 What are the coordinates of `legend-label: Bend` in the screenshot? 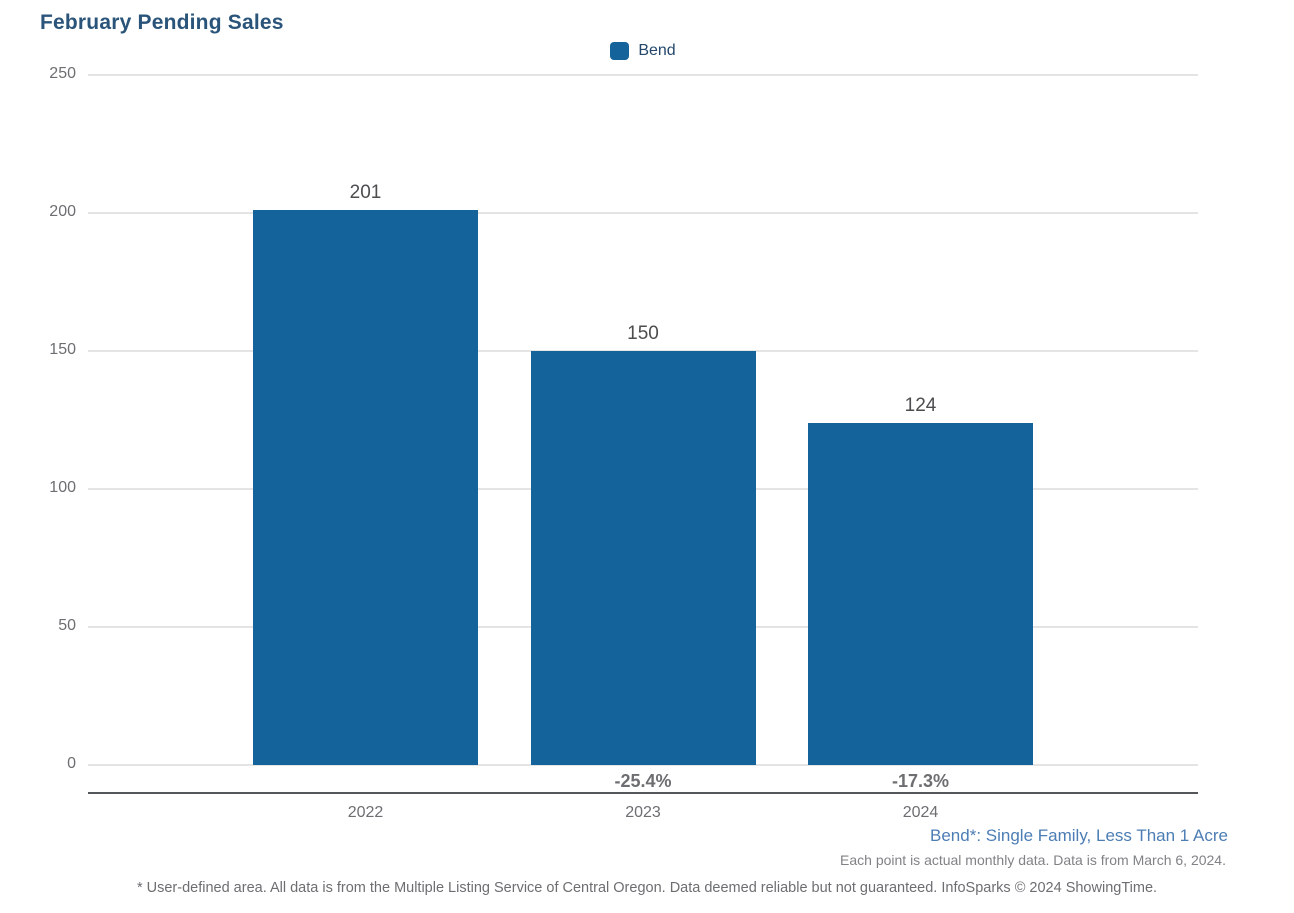 It's located at (657, 50).